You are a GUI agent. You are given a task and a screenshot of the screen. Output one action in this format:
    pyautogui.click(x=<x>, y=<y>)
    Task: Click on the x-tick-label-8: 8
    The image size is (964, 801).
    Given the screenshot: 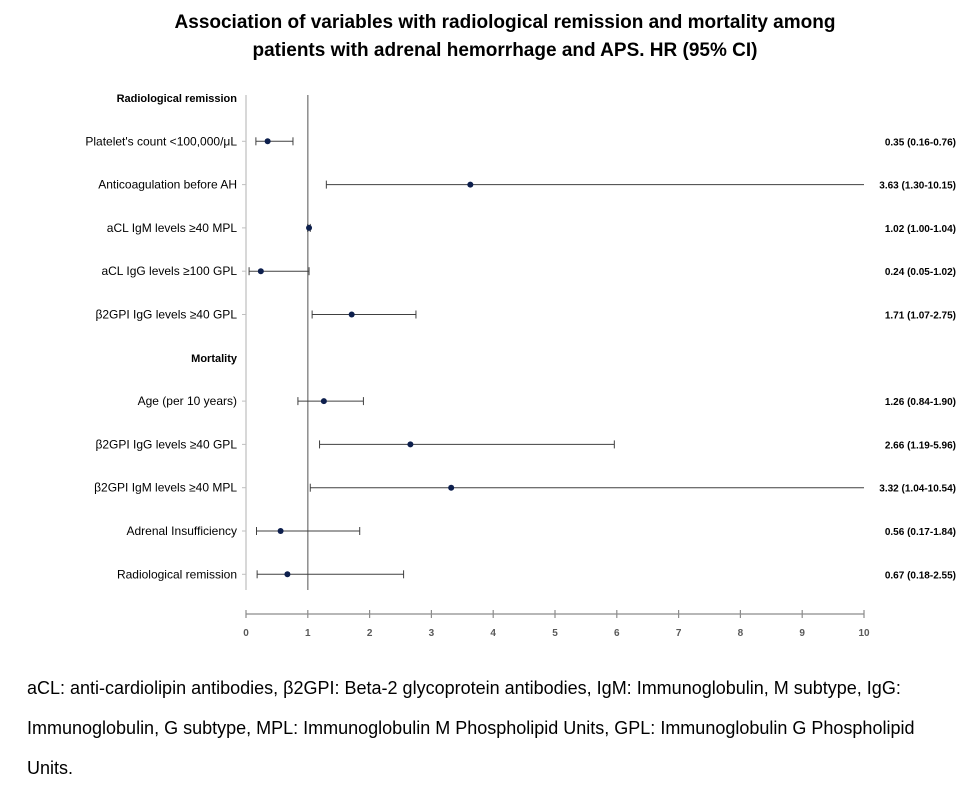 What is the action you would take?
    pyautogui.click(x=741, y=633)
    